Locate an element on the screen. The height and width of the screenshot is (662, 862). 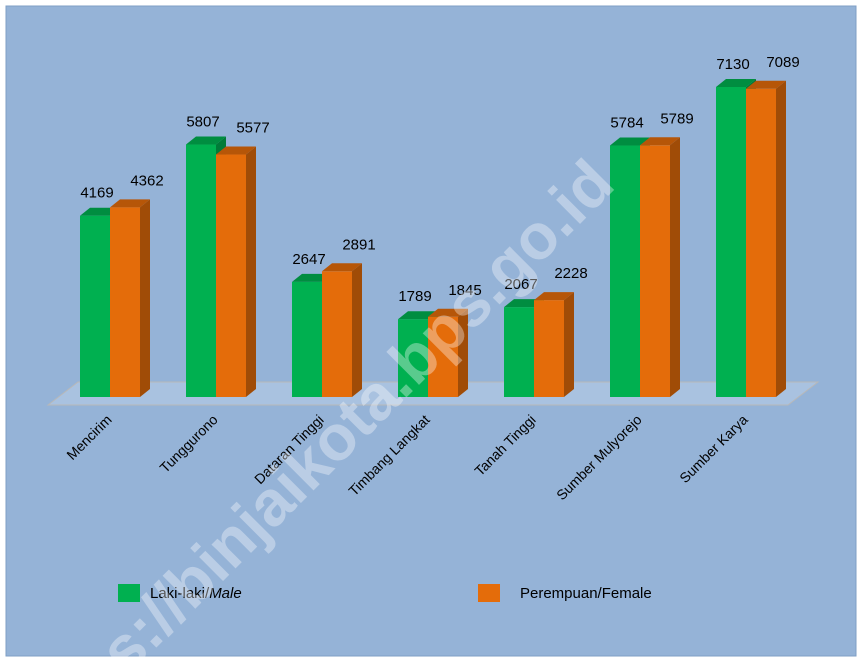
data-label: 5577 is located at coordinates (252, 127).